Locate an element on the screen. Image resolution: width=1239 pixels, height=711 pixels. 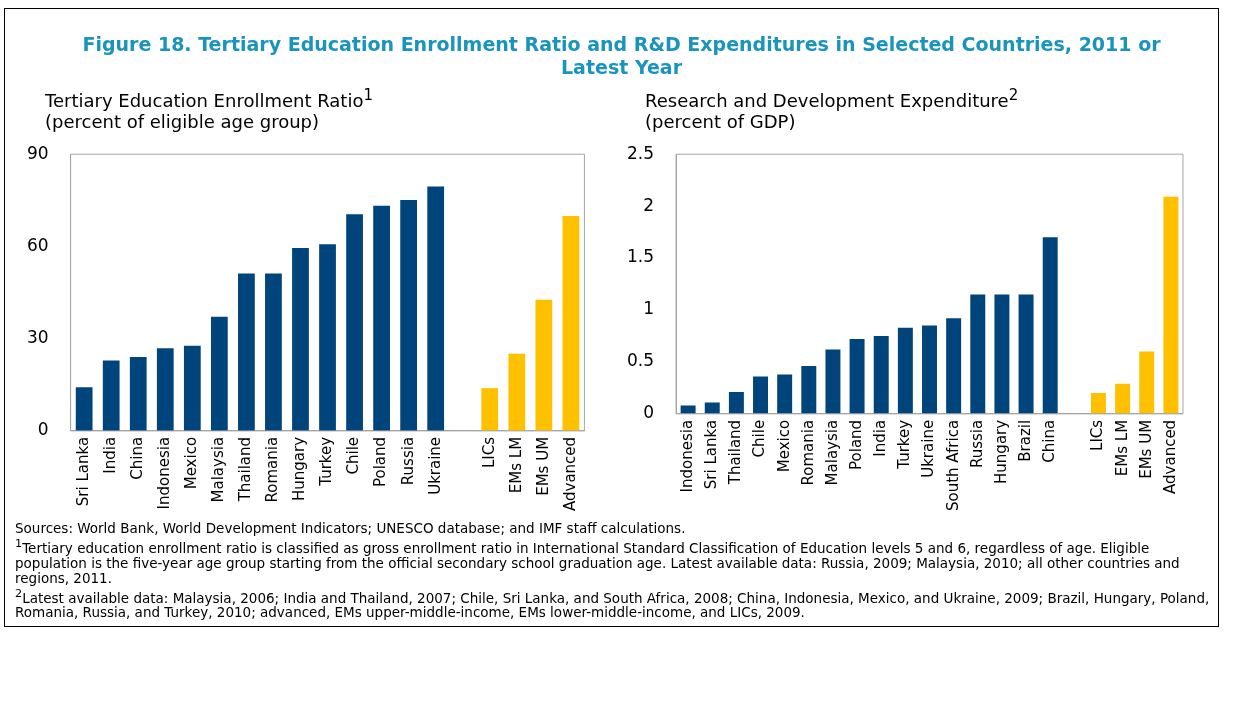
chart-subtitle: (percent of eligible age group) is located at coordinates (183, 121).